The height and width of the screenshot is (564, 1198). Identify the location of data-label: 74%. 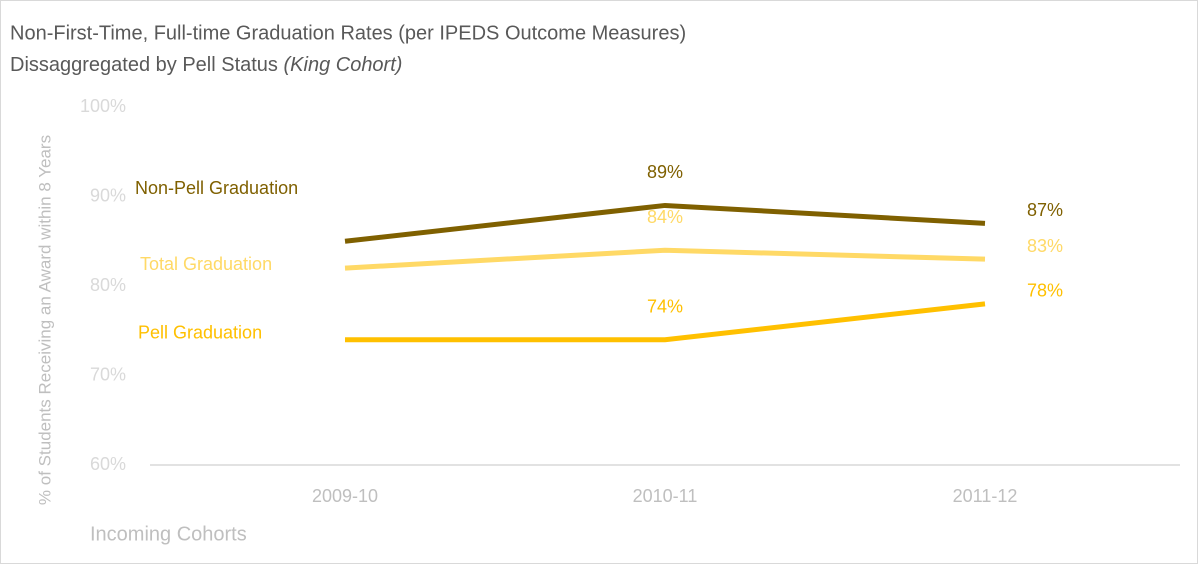
(665, 306).